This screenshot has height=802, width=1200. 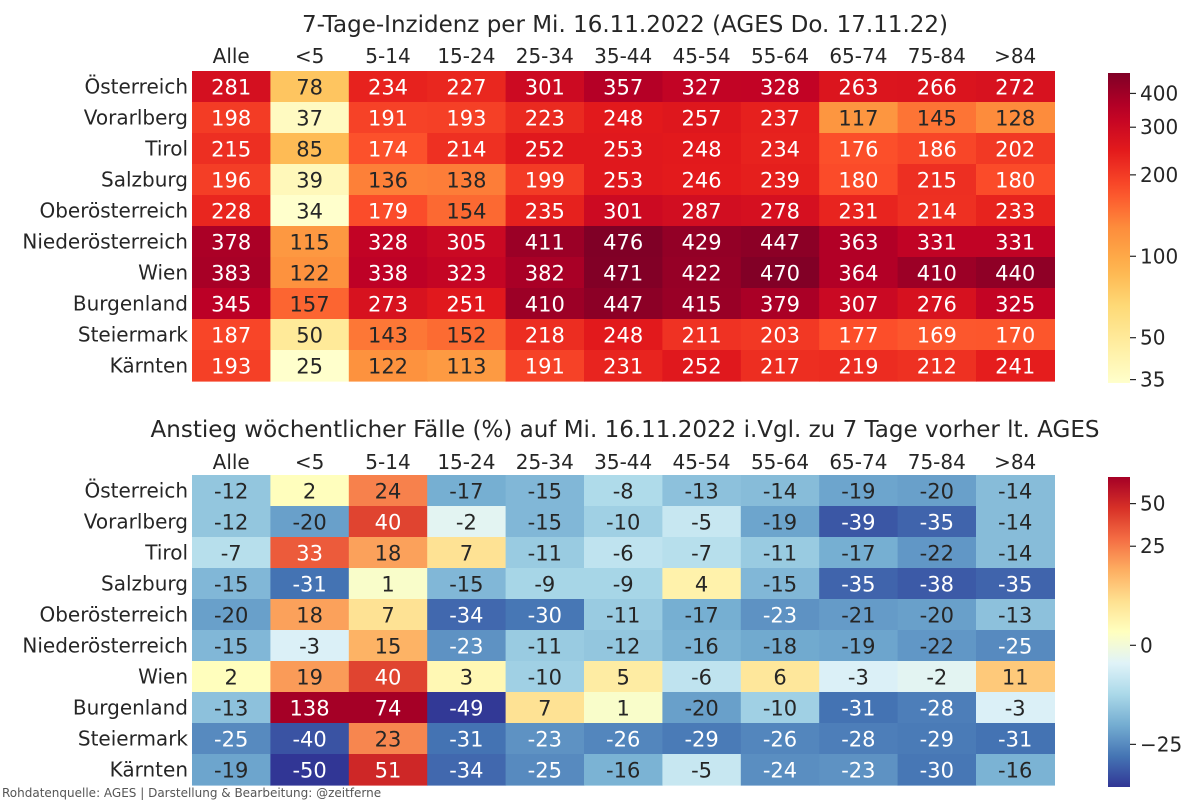 I want to click on cell-value-label: 152, so click(x=466, y=336).